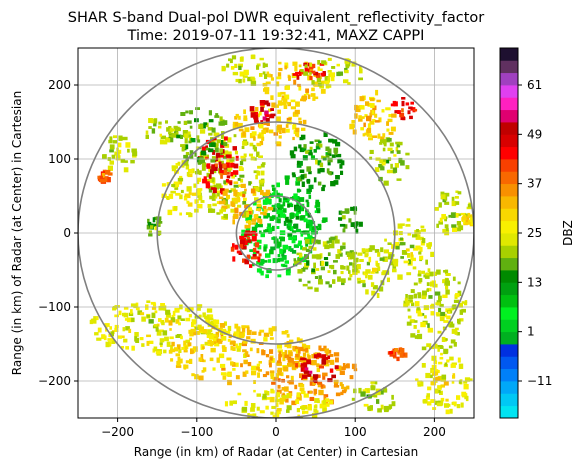  Describe the element at coordinates (509, 67) in the screenshot. I see `colorbar-segment` at that location.